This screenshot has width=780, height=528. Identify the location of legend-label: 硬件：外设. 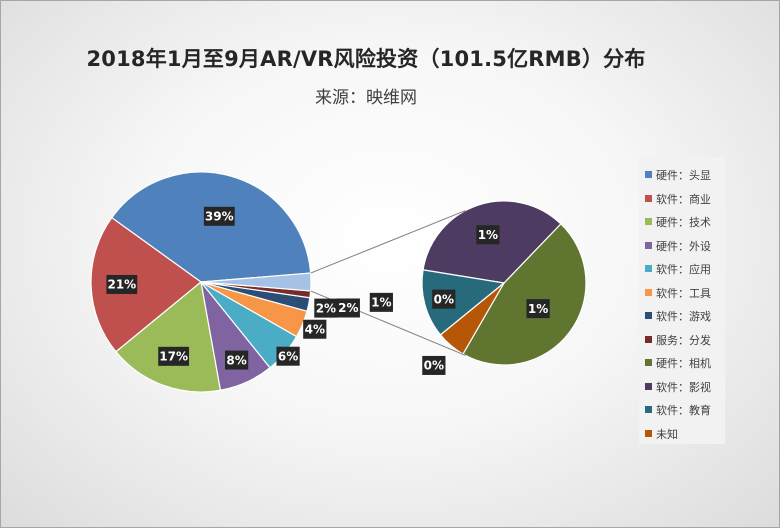
(683, 246).